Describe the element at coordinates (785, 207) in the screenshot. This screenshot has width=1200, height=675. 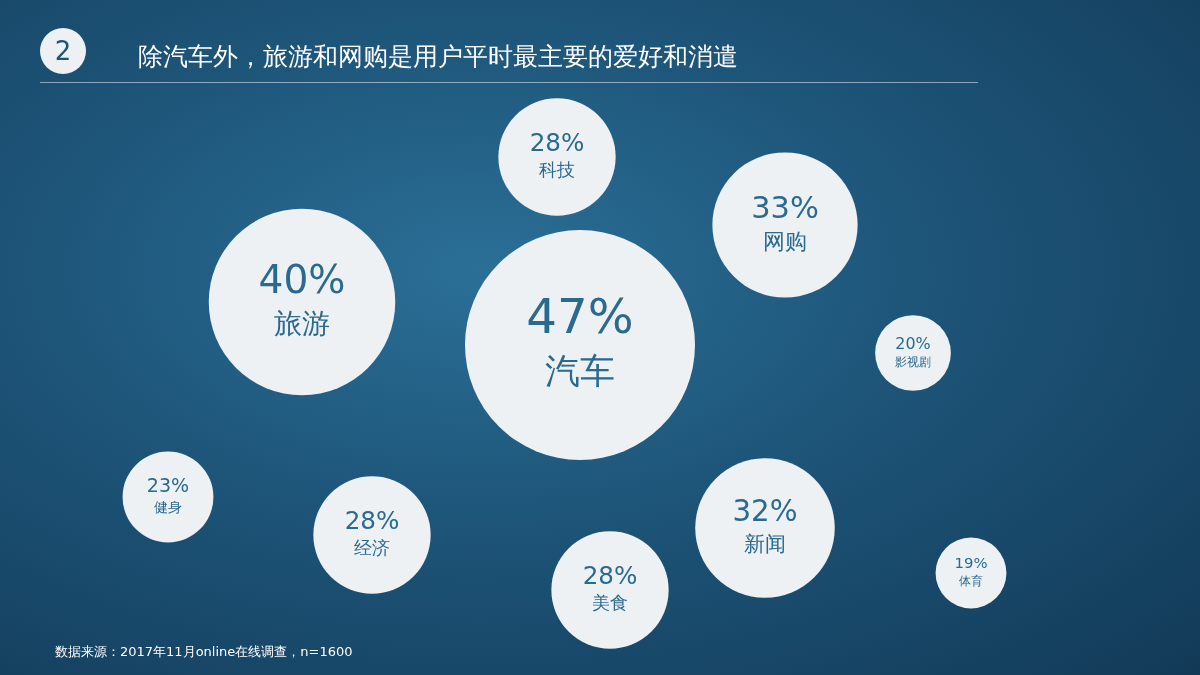
I see `data-label: 33%` at that location.